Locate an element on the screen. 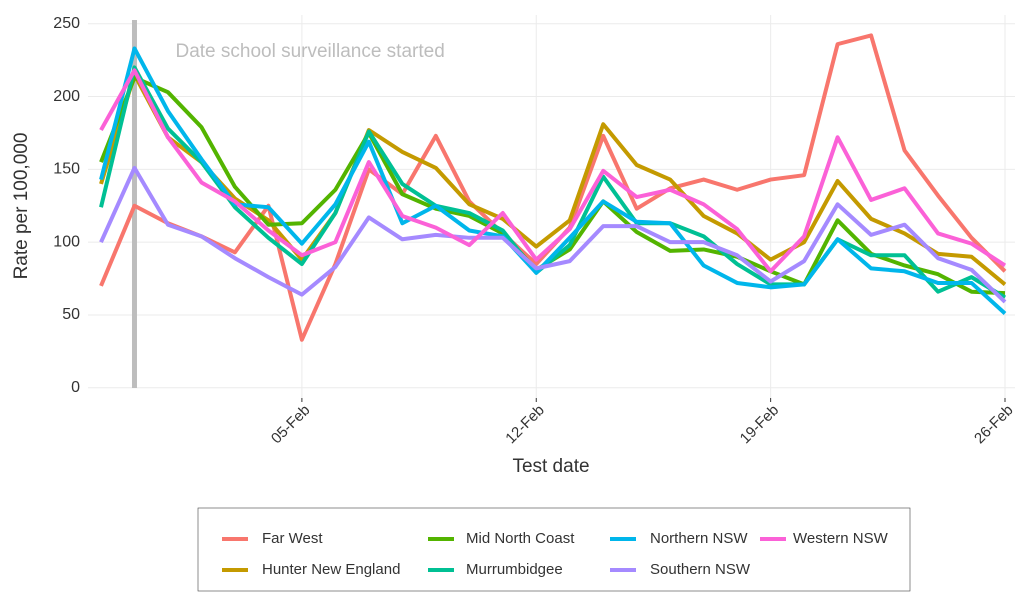  y-tick-label: 0 is located at coordinates (75, 387).